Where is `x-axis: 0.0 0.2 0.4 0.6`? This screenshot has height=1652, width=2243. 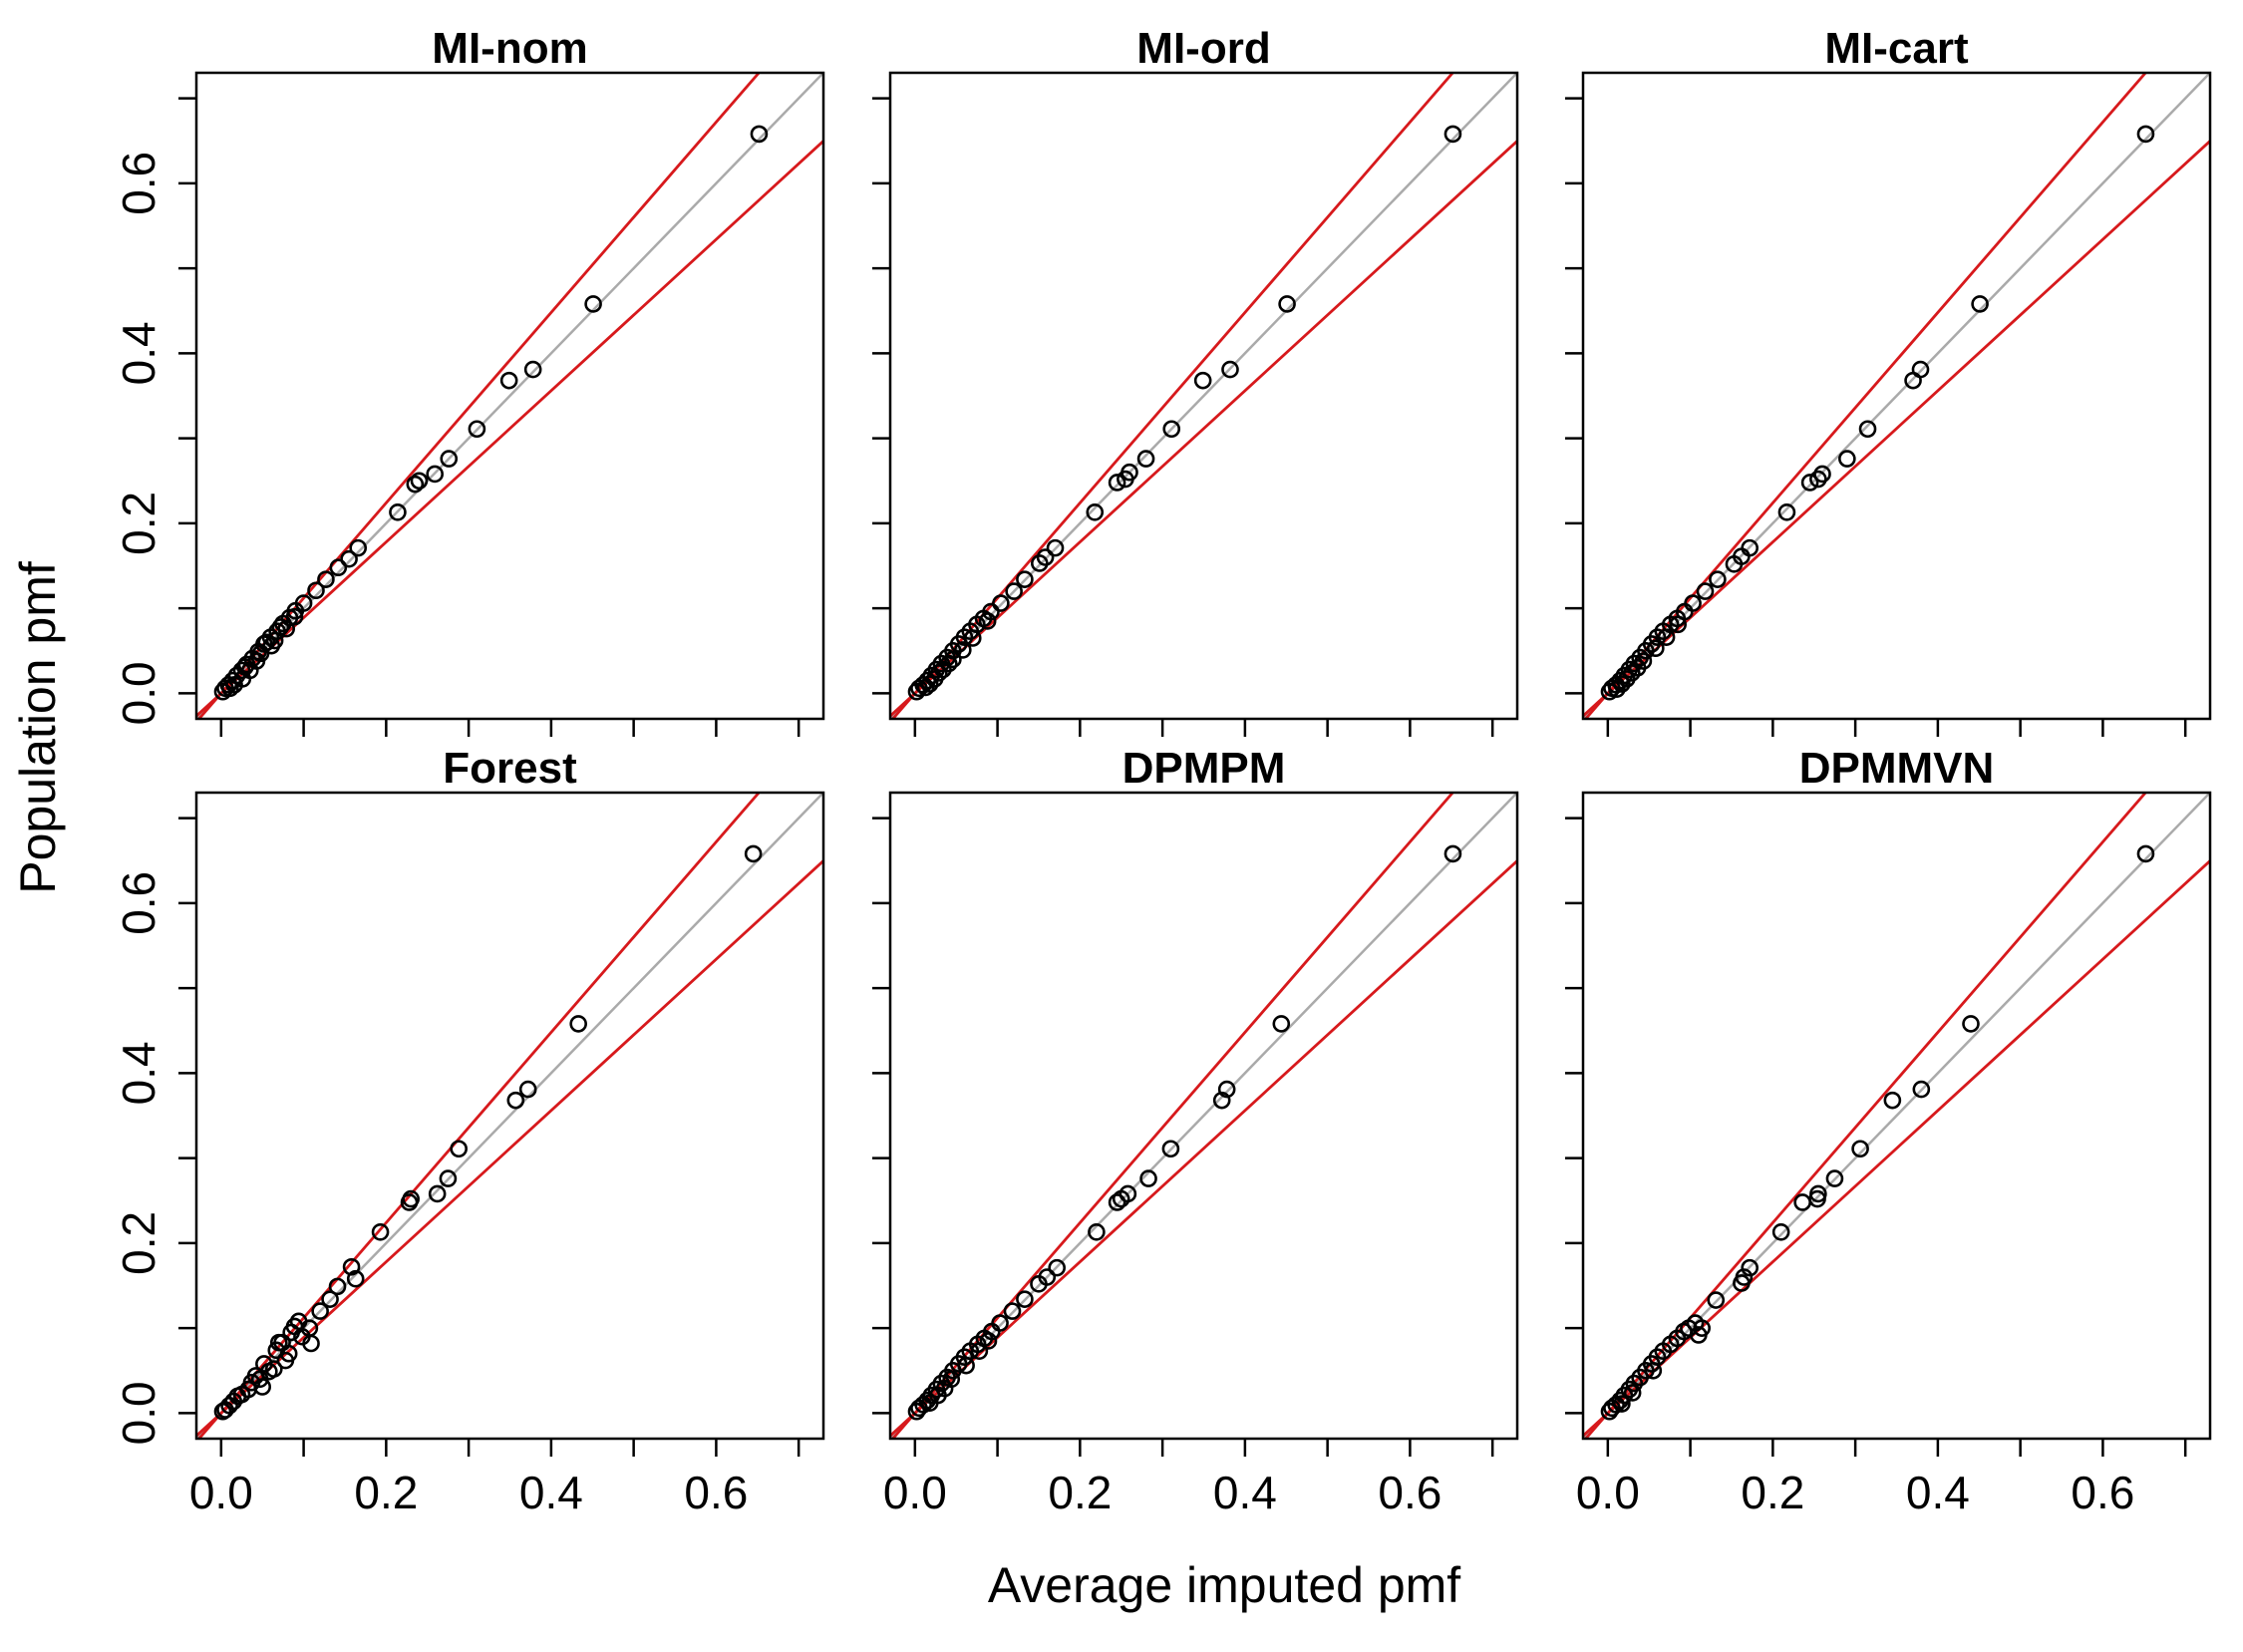 x-axis: 0.0 0.2 0.4 0.6 is located at coordinates (1189, 1479).